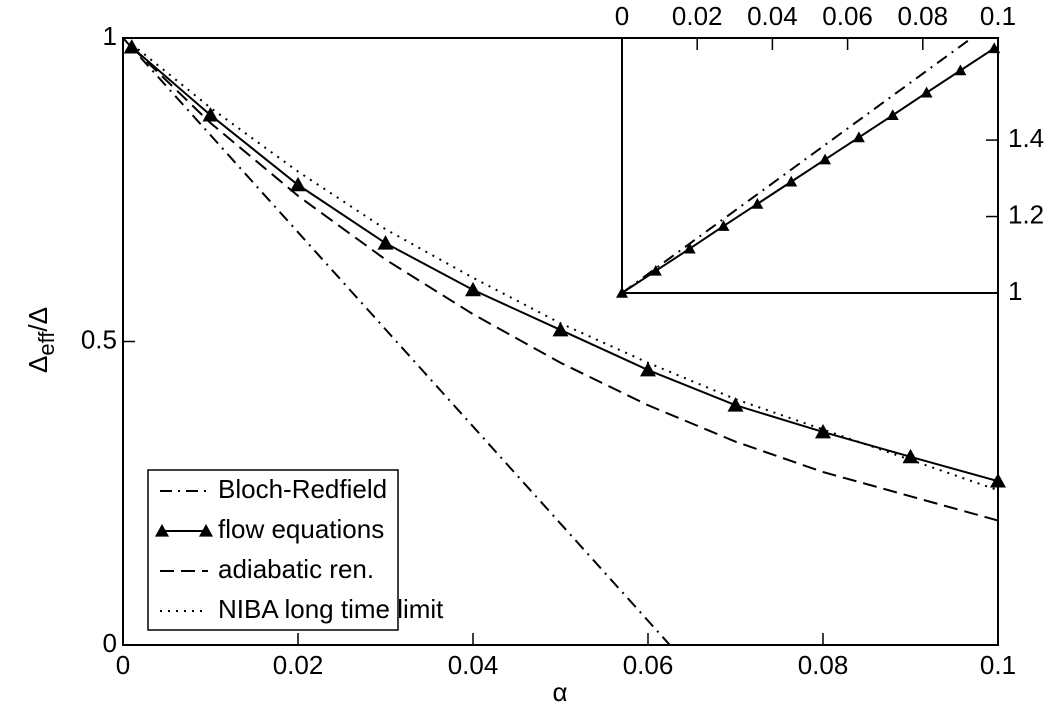 This screenshot has width=1055, height=711. What do you see at coordinates (38, 319) in the screenshot?
I see `y-label-rest: /Δ` at bounding box center [38, 319].